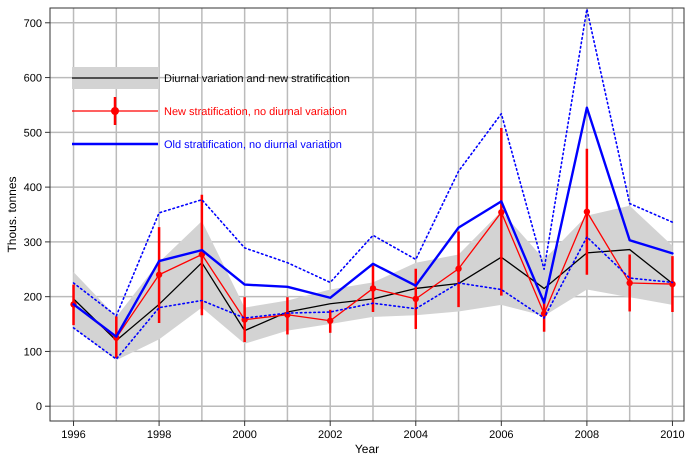 This screenshot has width=689, height=461. Describe the element at coordinates (672, 435) in the screenshot. I see `x-tick-label: 2010` at that location.